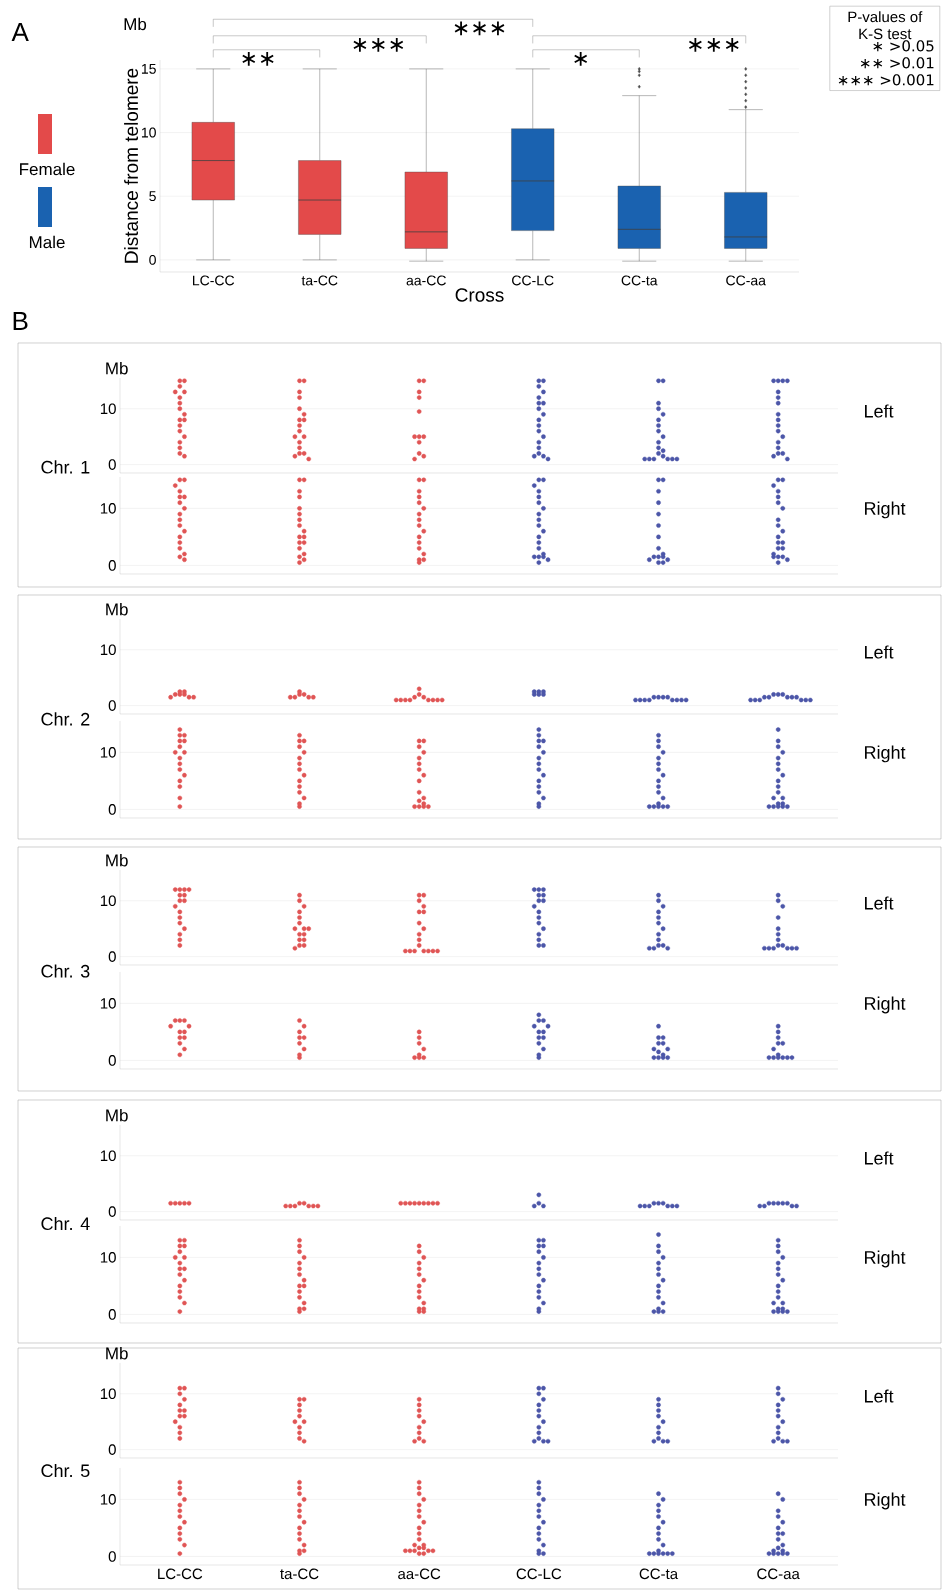 This screenshot has height=1592, width=942. I want to click on text: Chr. 2, so click(65, 719).